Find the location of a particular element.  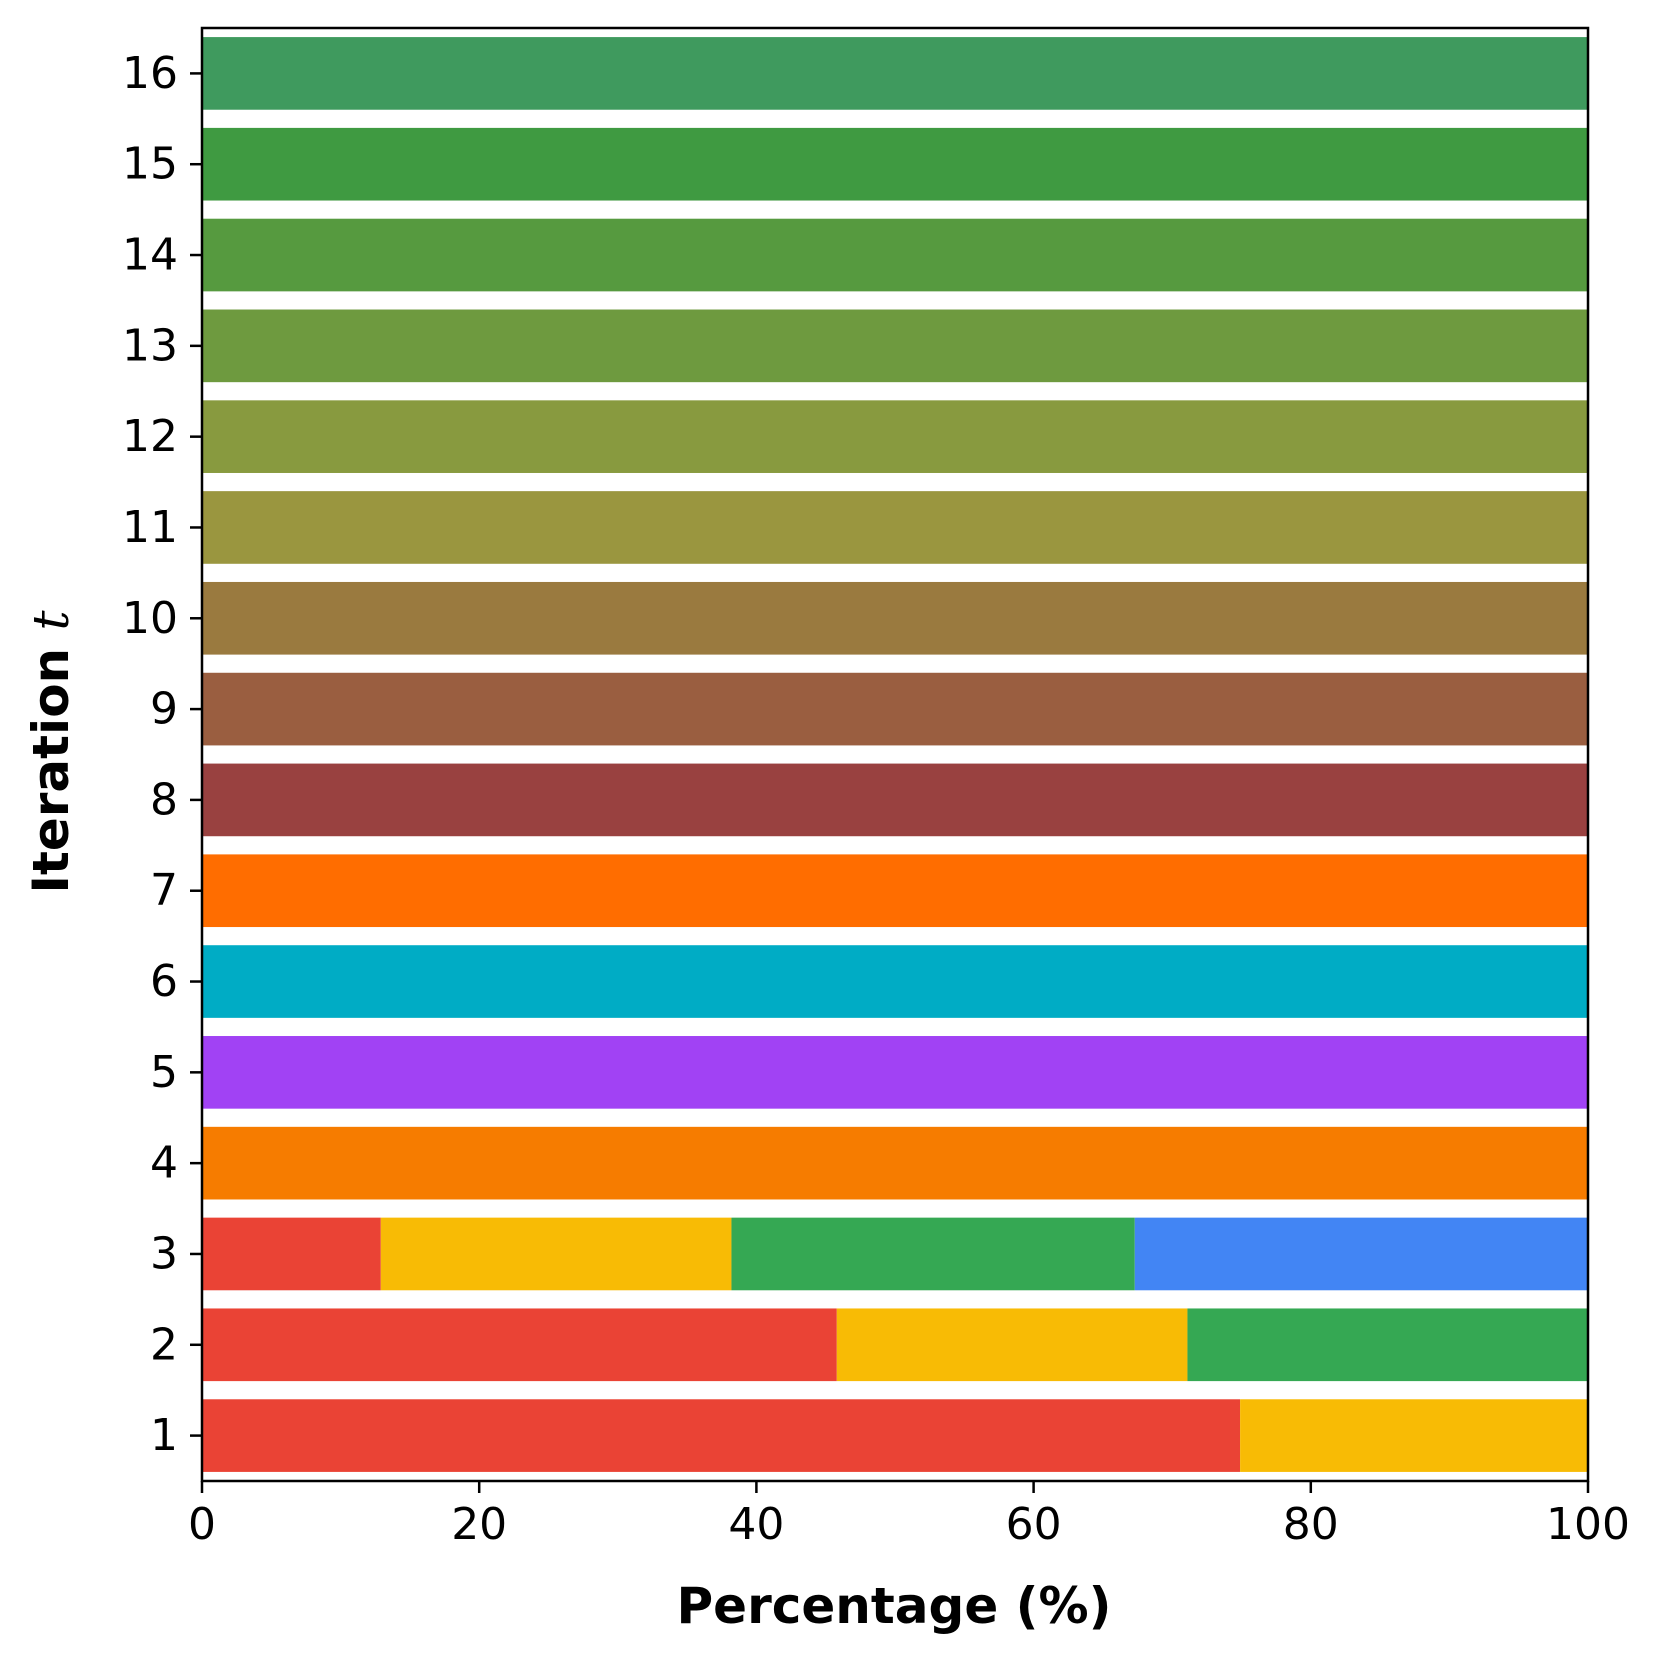

y-tick-label-11: 11 is located at coordinates (150, 527).